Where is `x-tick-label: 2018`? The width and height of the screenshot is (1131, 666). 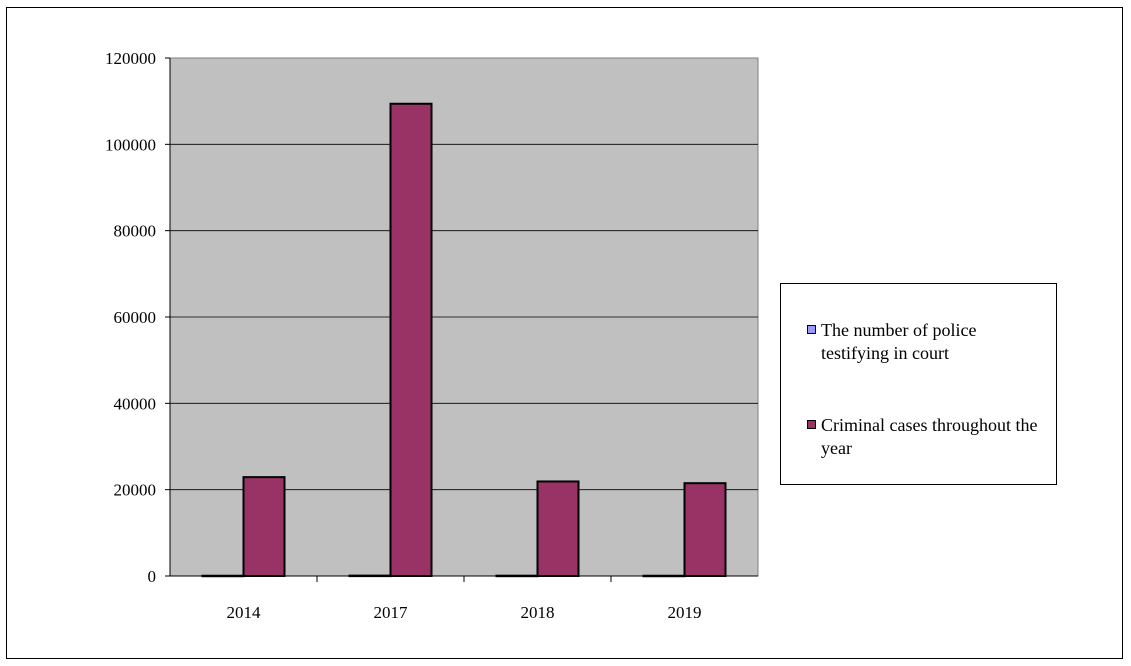
x-tick-label: 2018 is located at coordinates (538, 612).